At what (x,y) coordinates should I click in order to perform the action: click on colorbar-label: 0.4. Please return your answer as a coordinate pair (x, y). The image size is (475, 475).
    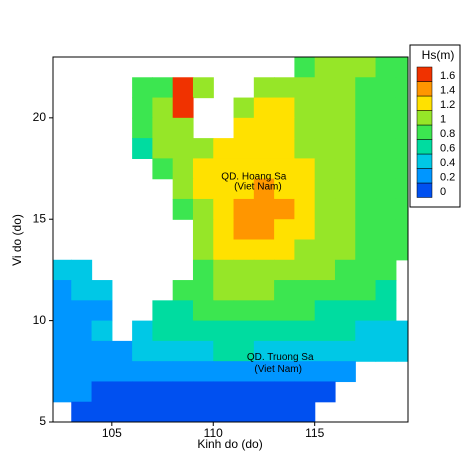
    Looking at the image, I should click on (447, 163).